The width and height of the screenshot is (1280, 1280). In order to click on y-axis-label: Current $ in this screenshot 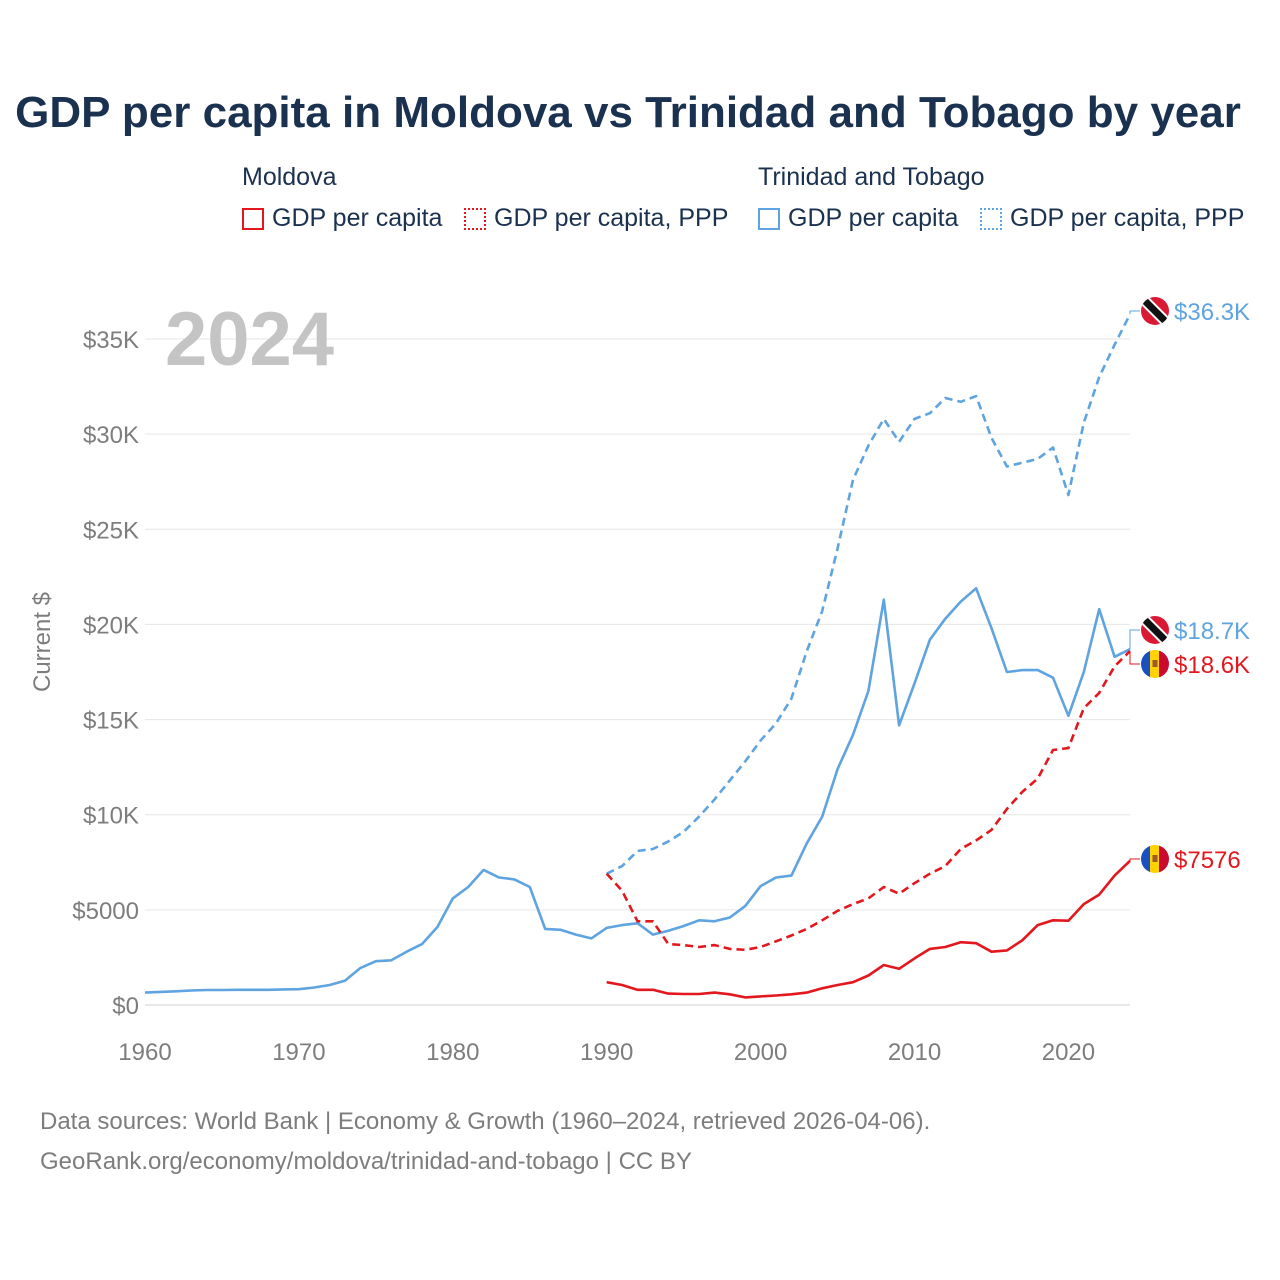, I will do `click(42, 642)`.